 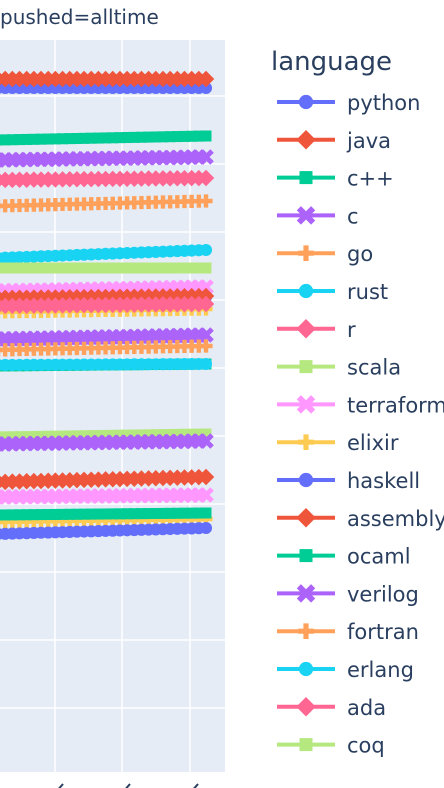 I want to click on legend-item-assembly: assembly, so click(x=360, y=519).